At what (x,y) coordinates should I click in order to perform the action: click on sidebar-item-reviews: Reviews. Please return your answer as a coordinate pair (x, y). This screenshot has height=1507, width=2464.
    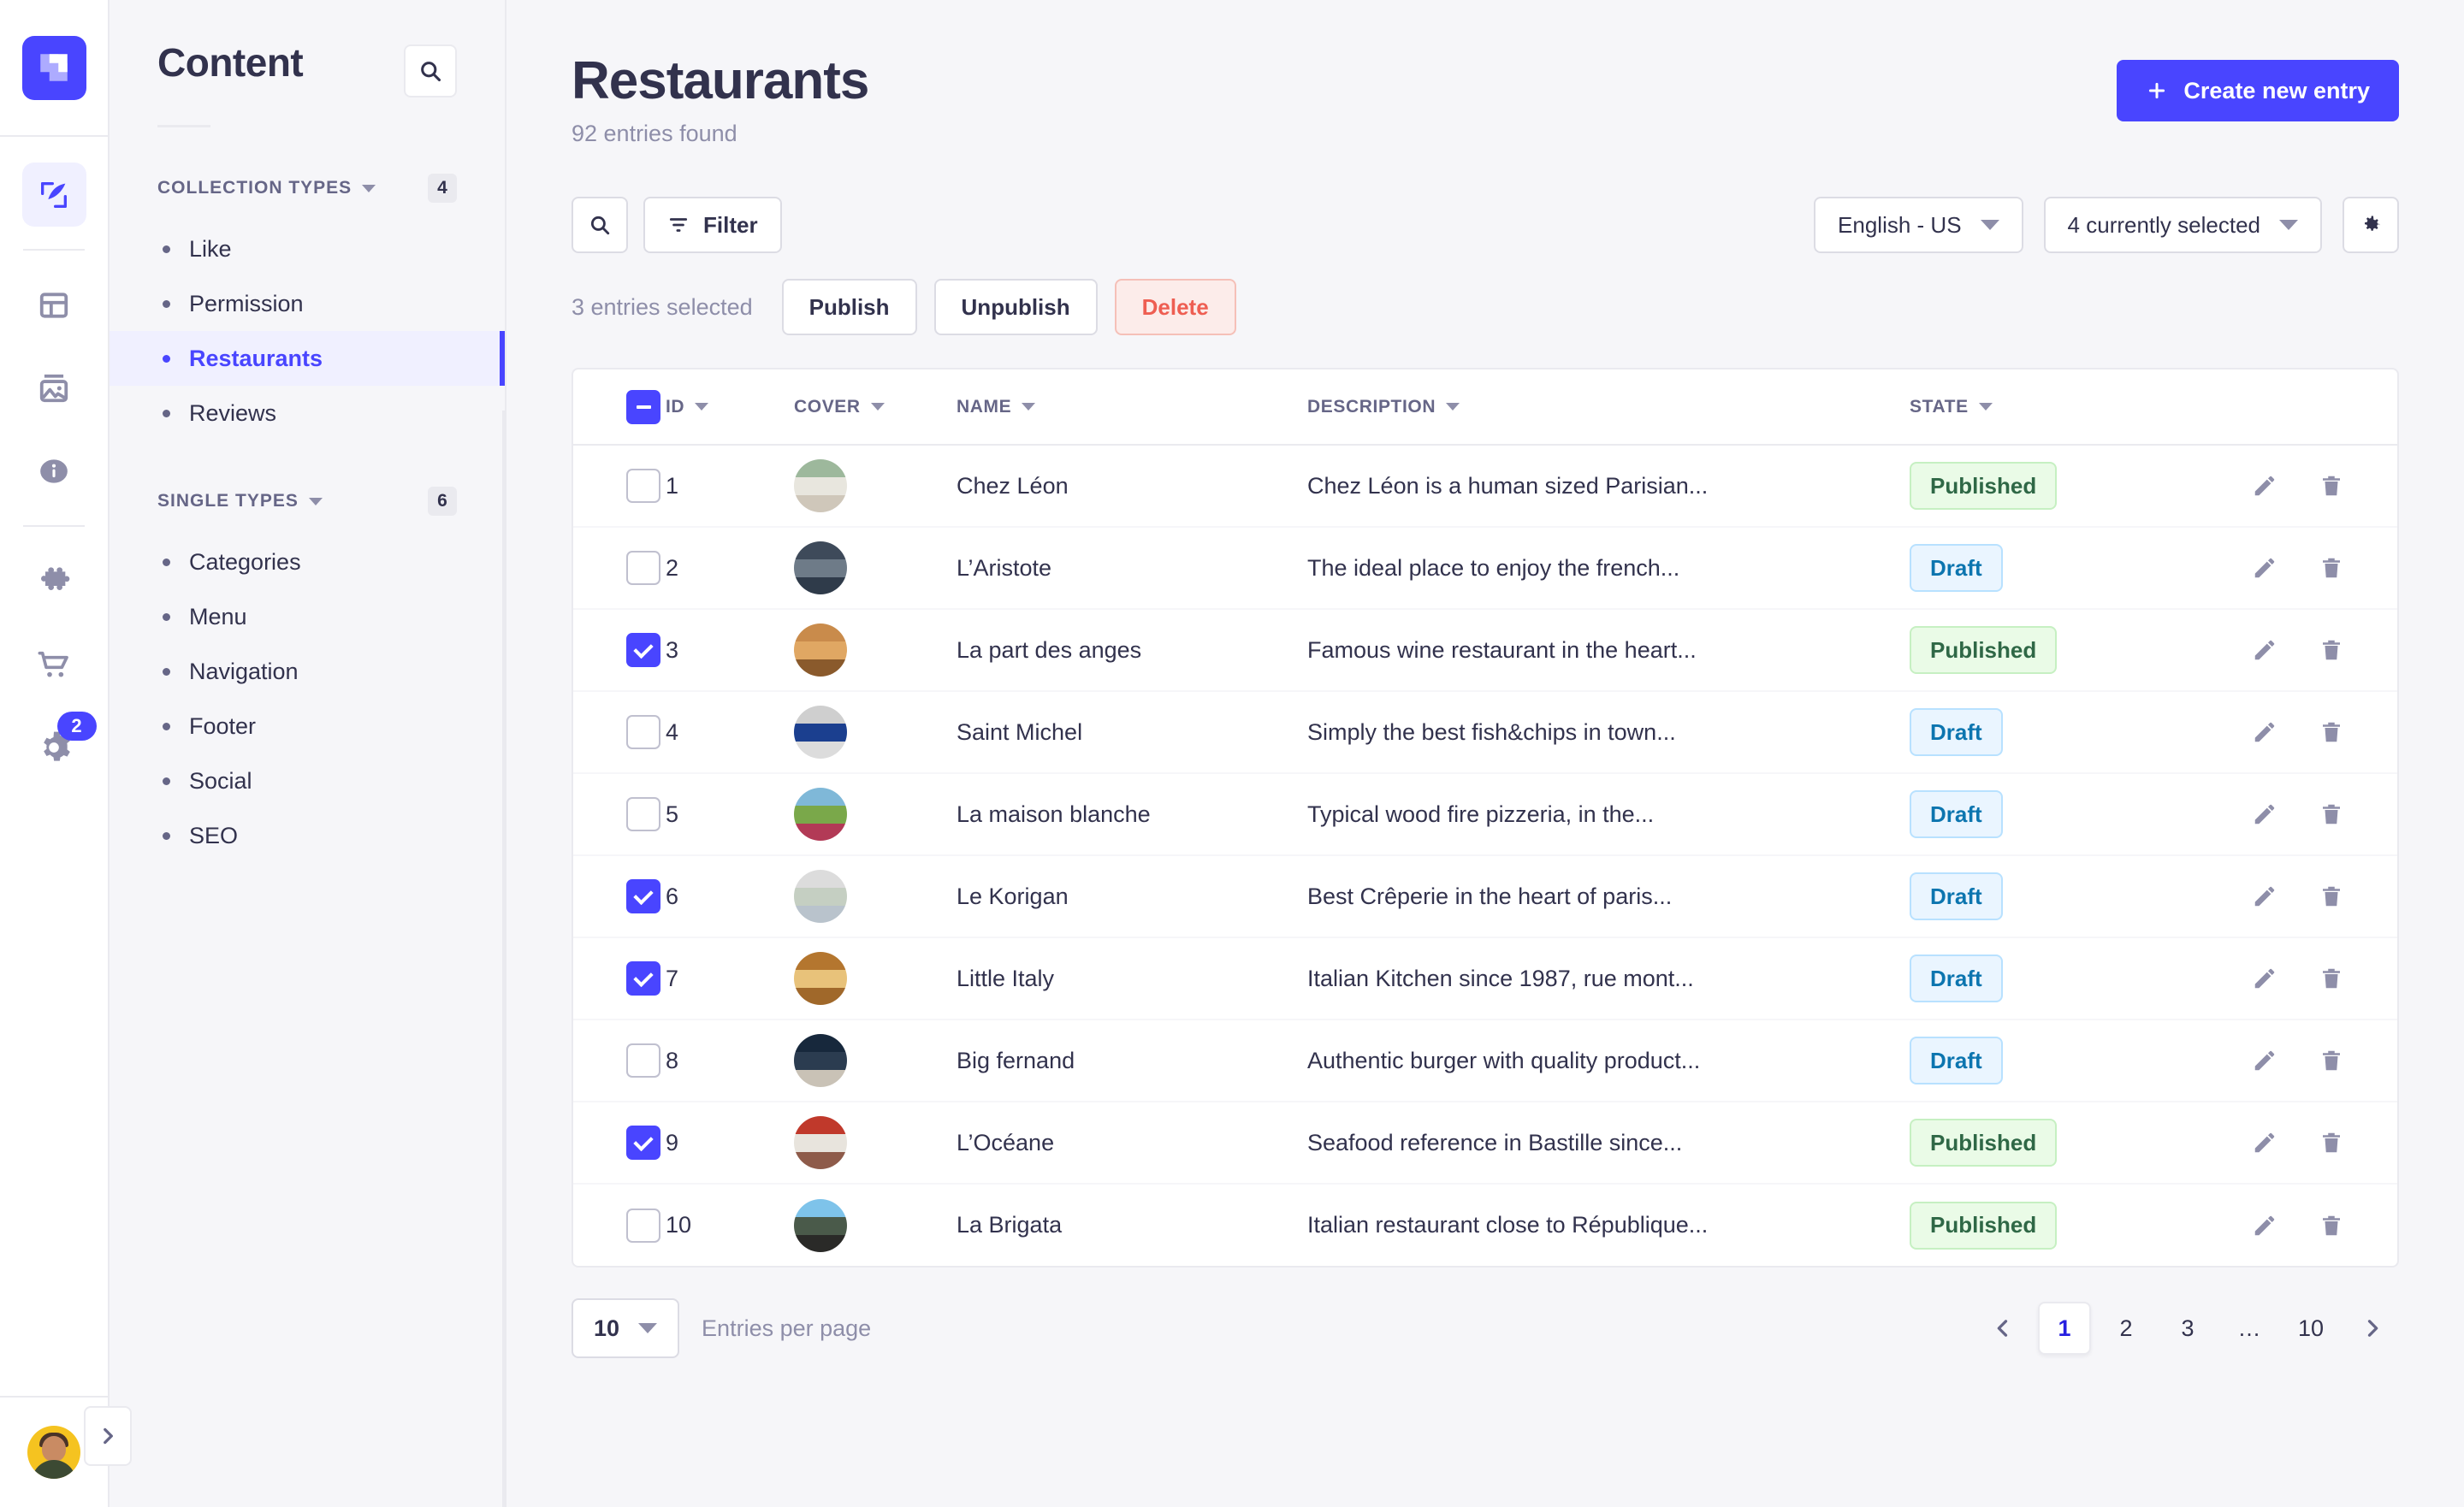
    Looking at the image, I should click on (307, 413).